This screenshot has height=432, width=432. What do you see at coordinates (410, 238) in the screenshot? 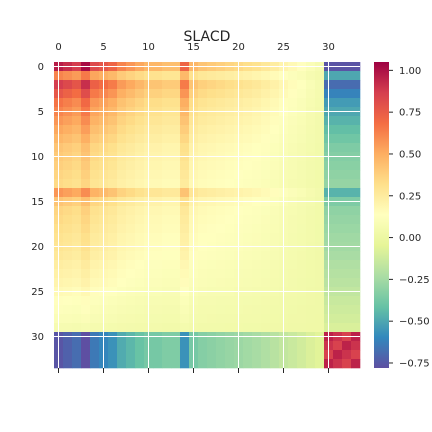
I see `colorbar-tick-label: 0.00` at bounding box center [410, 238].